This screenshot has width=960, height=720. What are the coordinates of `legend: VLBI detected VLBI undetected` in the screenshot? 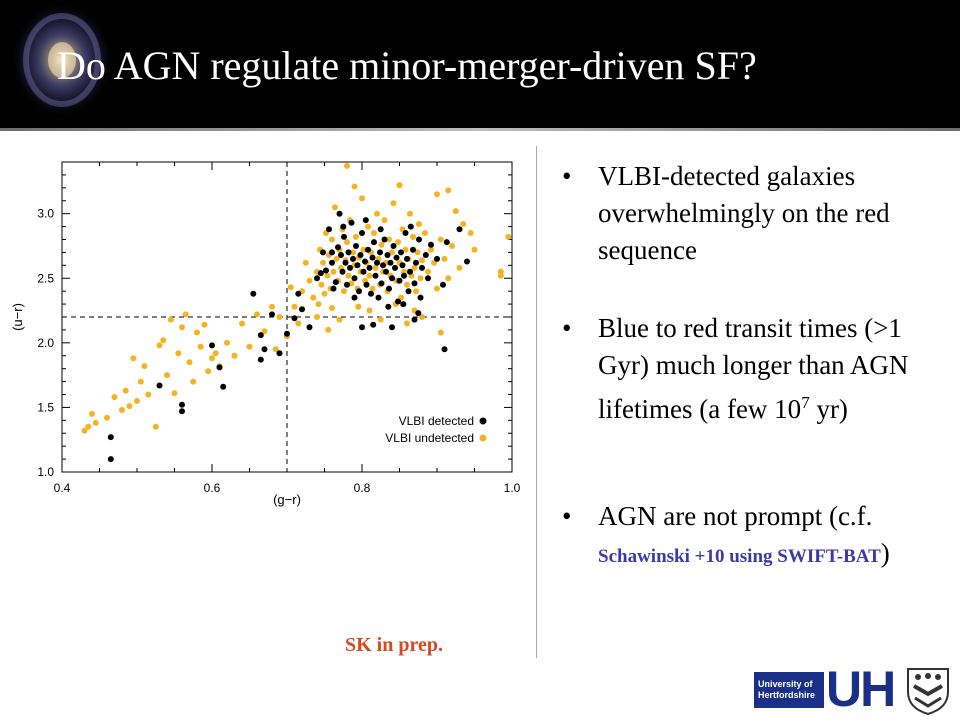 It's located at (436, 429).